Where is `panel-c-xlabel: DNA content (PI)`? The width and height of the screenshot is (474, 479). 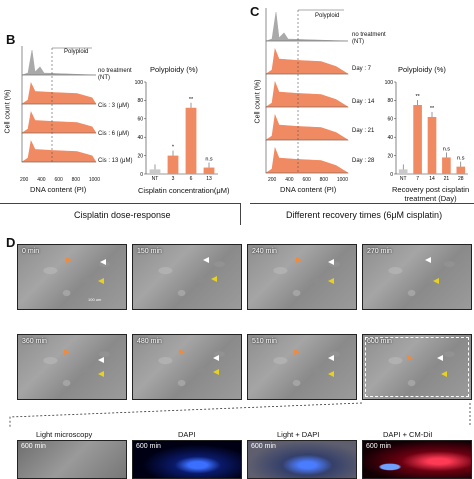 panel-c-xlabel: DNA content (PI) is located at coordinates (308, 189).